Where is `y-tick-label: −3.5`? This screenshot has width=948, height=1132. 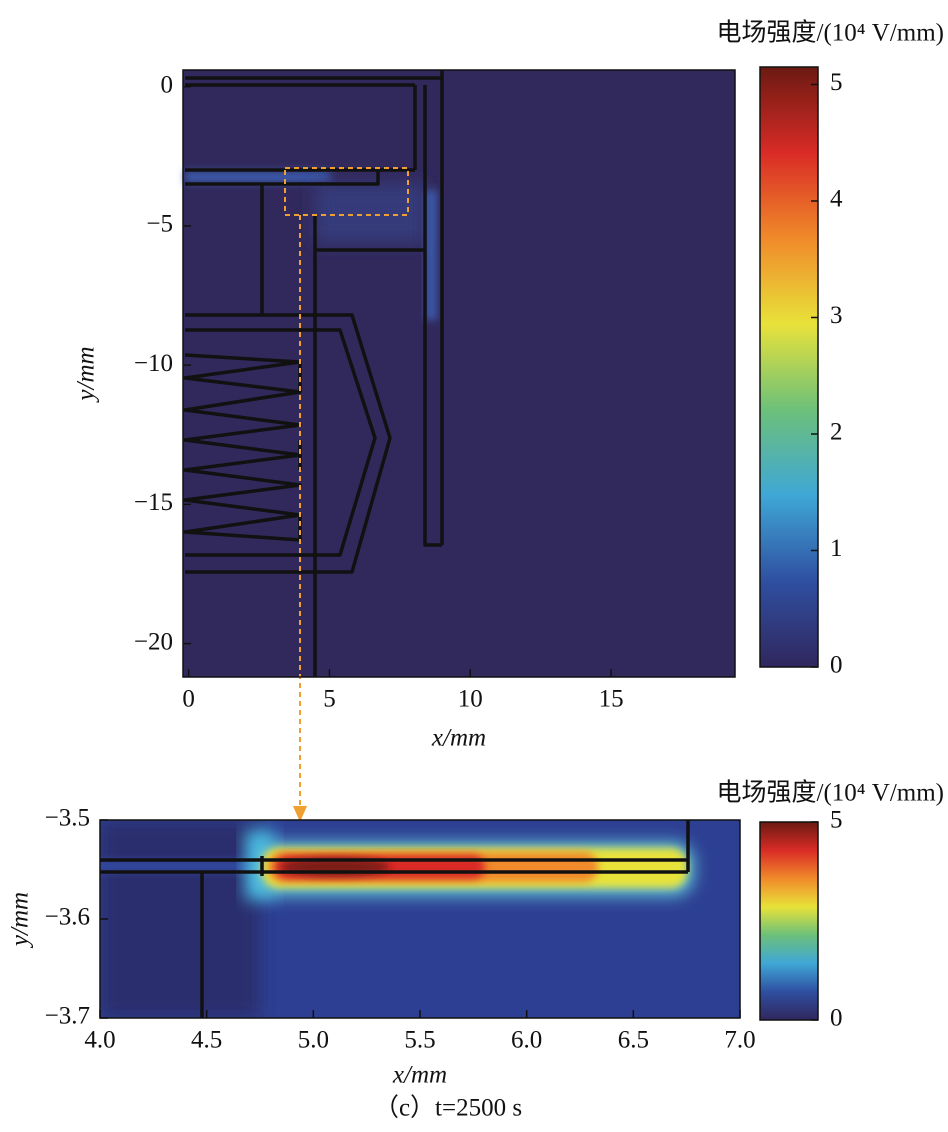 y-tick-label: −3.5 is located at coordinates (67, 818).